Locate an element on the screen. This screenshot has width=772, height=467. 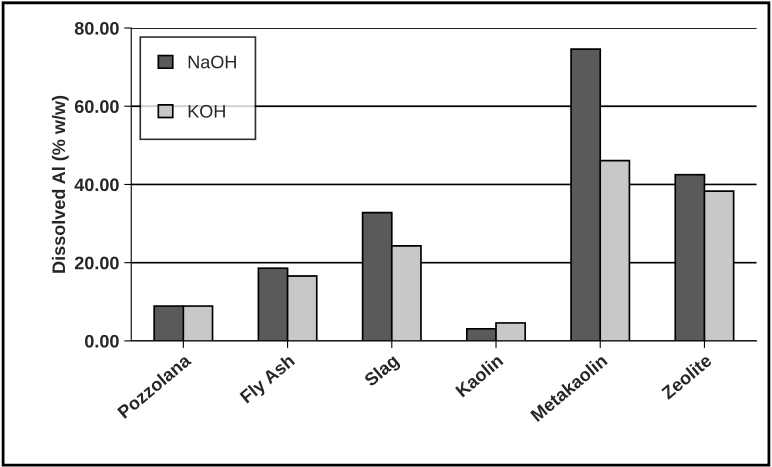
y-tick-label: 40.00 is located at coordinates (96, 185).